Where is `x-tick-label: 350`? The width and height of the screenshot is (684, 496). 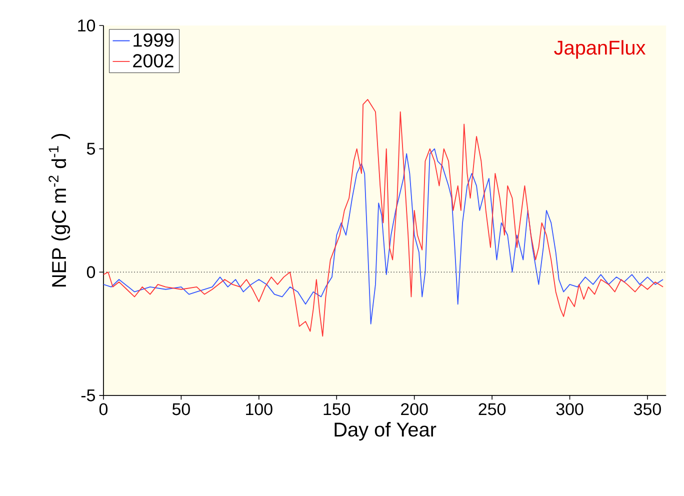
x-tick-label: 350 is located at coordinates (647, 409).